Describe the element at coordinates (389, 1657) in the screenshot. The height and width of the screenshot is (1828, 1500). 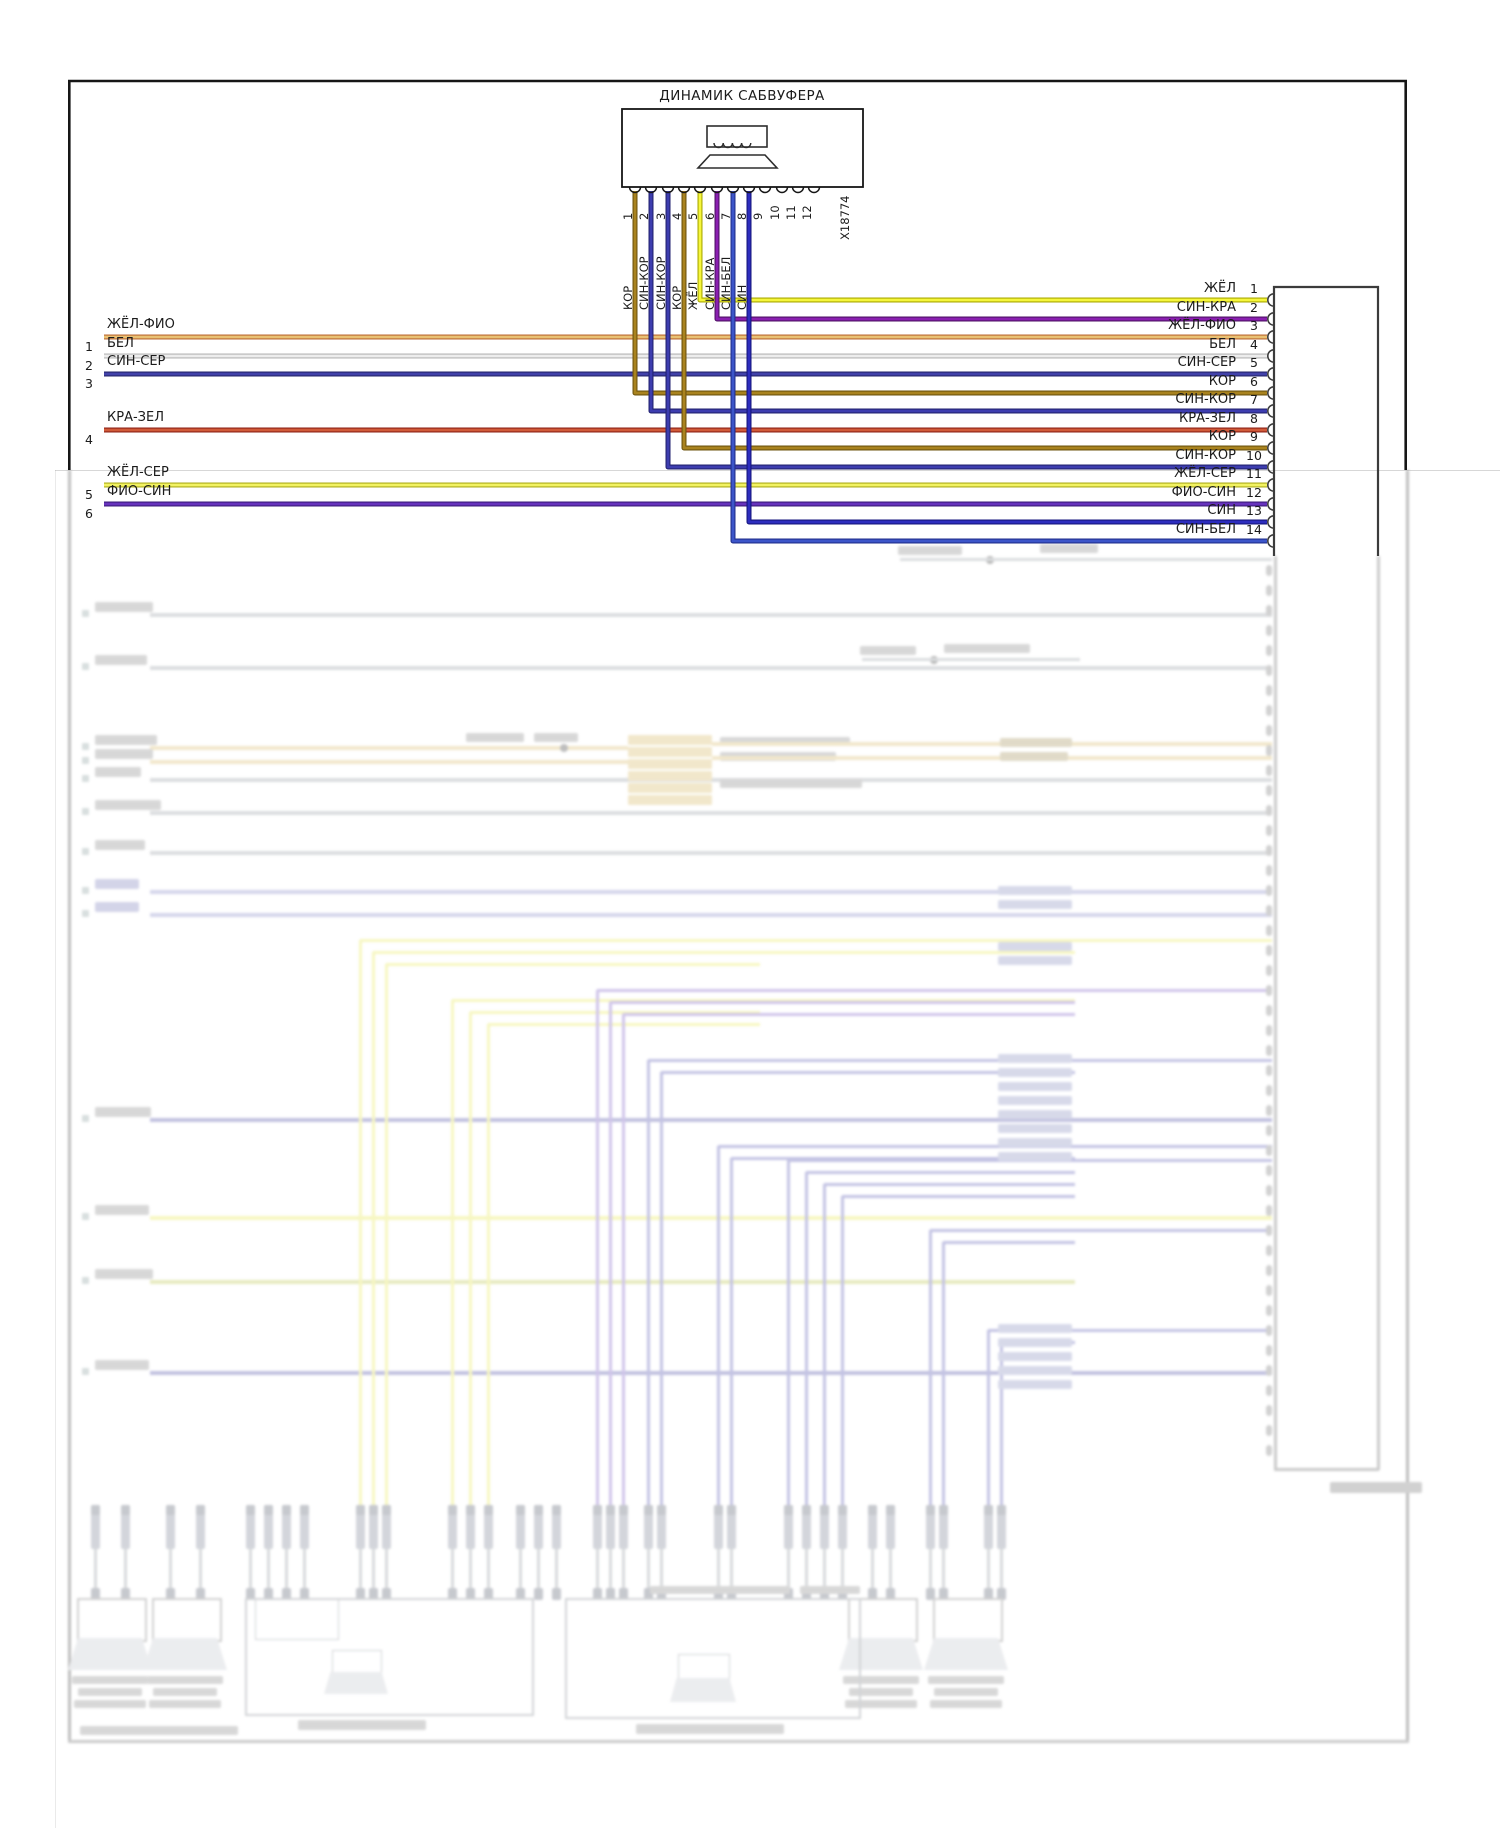
I see `faded-device-box` at that location.